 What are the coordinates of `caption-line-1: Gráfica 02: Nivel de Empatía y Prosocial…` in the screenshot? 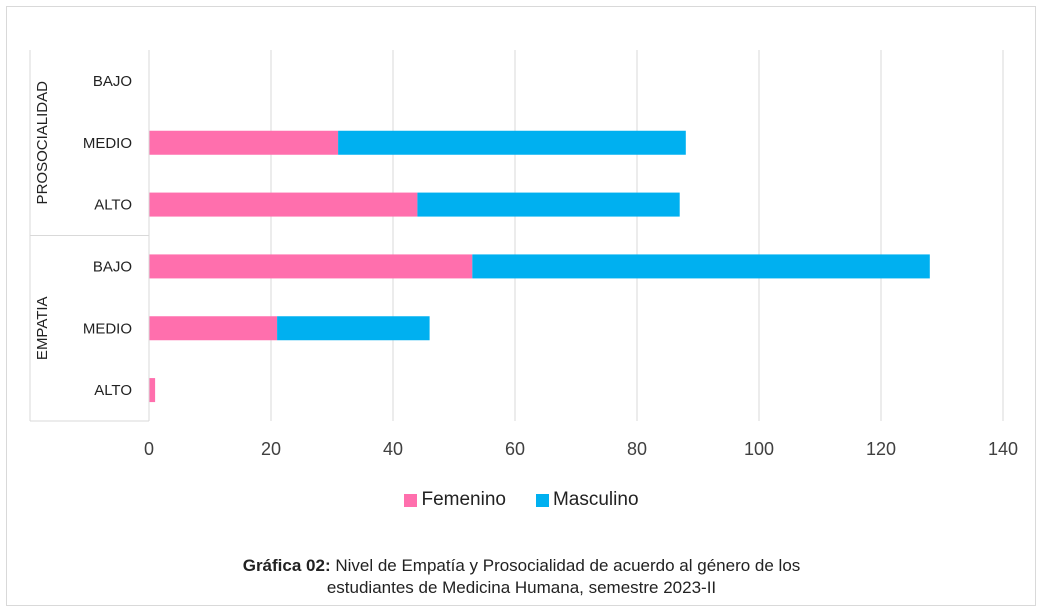 It's located at (521, 566).